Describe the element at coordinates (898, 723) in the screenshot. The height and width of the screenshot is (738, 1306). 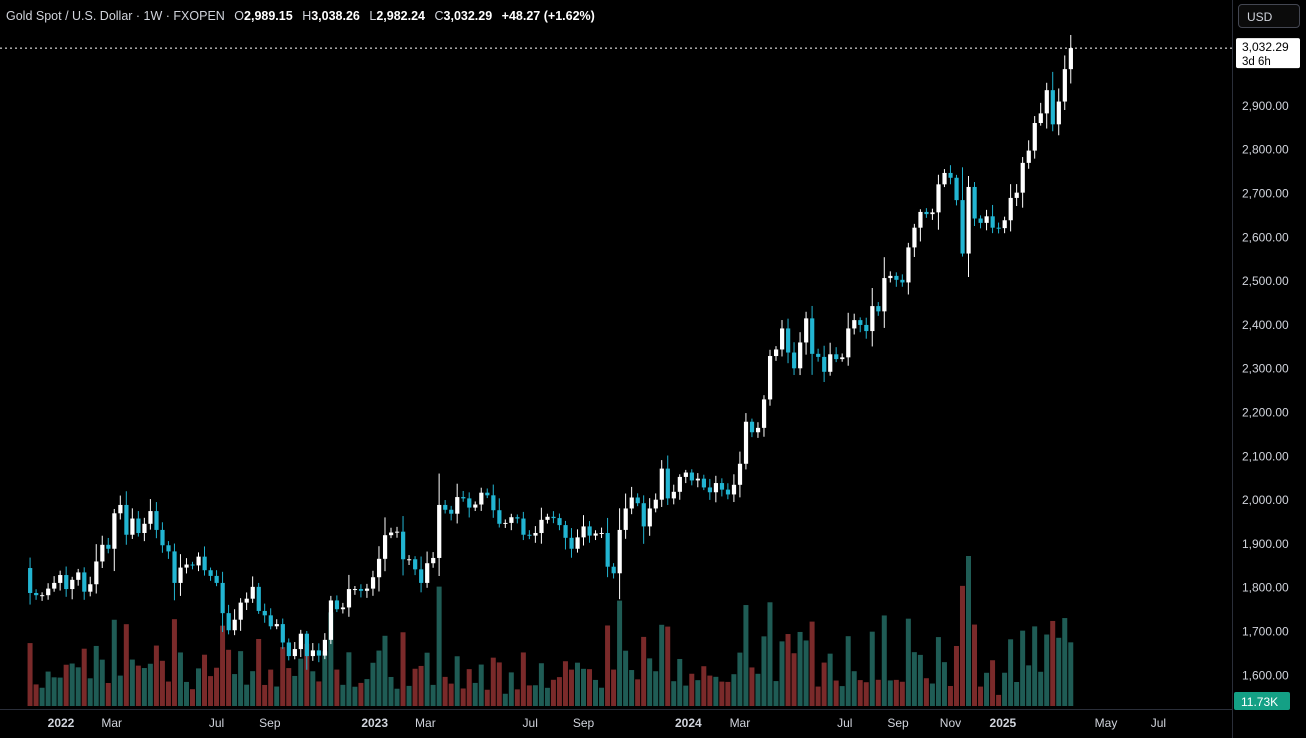
I see `time-tick-label: Sep` at that location.